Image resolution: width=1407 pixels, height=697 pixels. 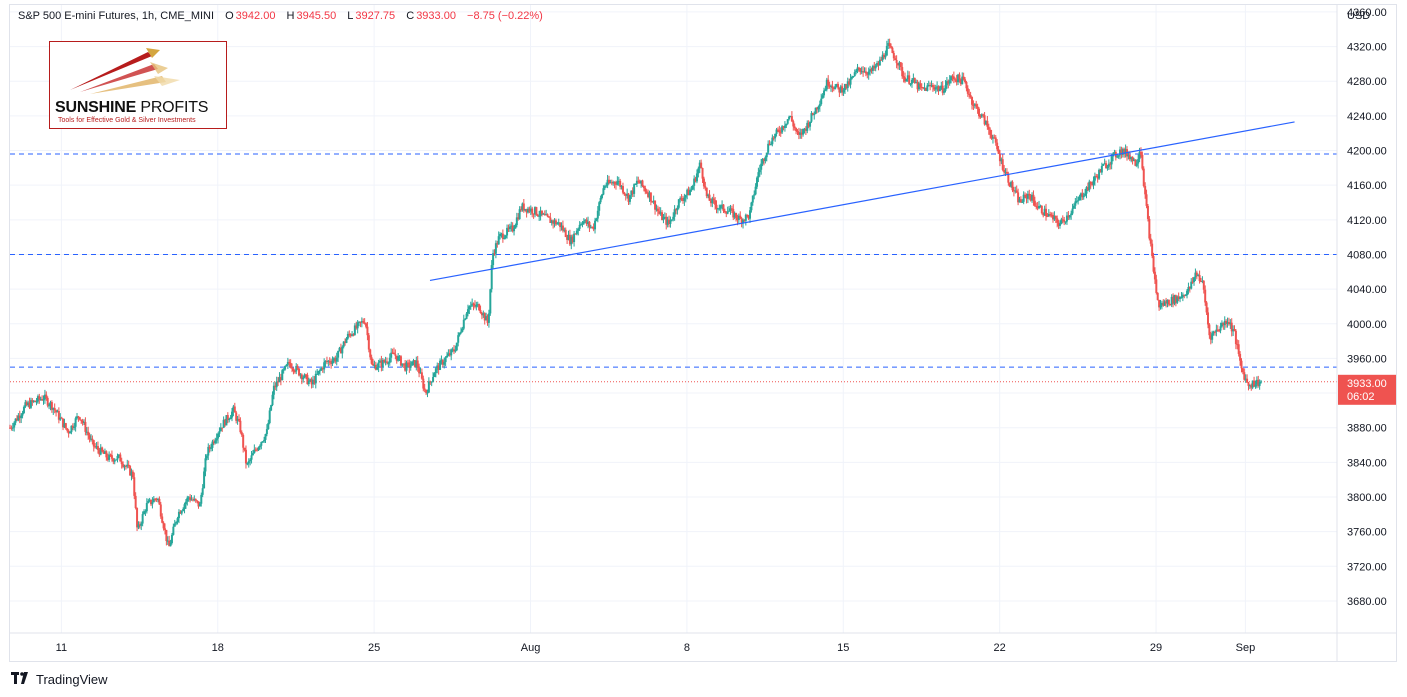 I want to click on tradingview-branding: TradingView, so click(x=59, y=679).